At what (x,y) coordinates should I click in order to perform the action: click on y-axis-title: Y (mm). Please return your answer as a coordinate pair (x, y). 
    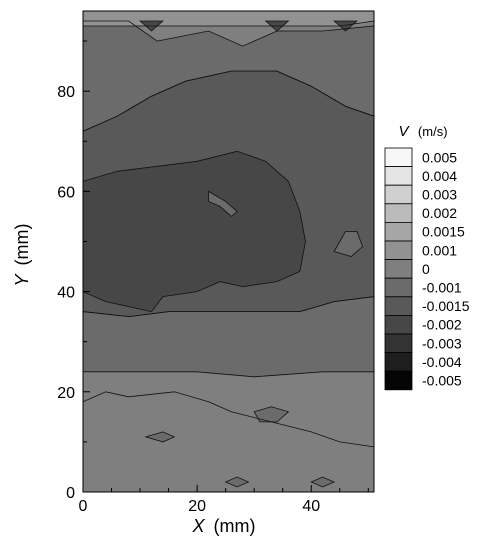
    Looking at the image, I should click on (22, 254).